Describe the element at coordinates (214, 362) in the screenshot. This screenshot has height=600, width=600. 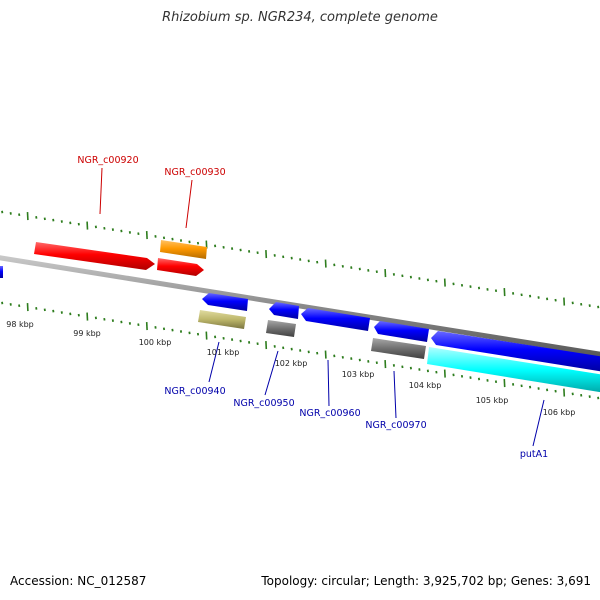
I see `leader-ngr-c00940` at that location.